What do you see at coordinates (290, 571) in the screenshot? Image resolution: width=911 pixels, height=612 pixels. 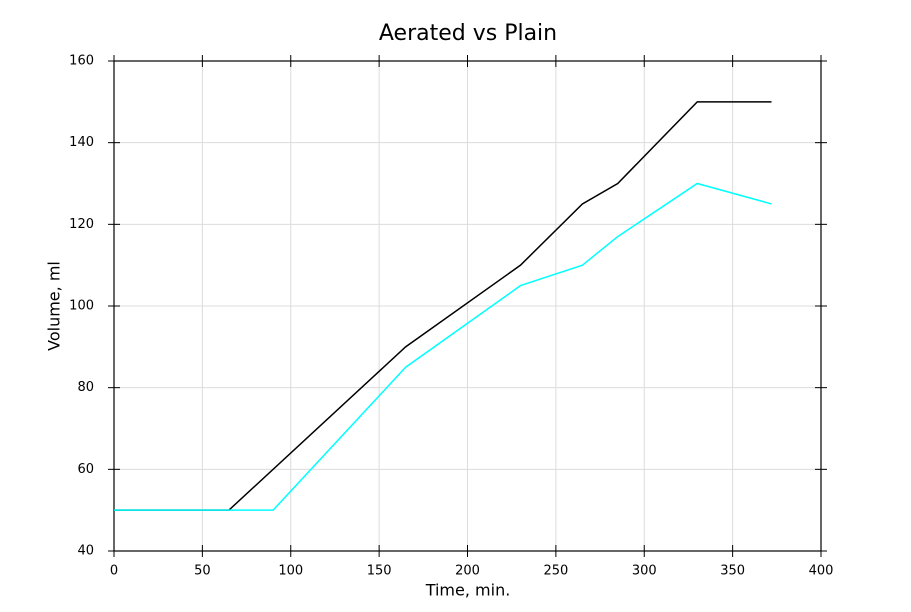 I see `x-tick-label: 100` at bounding box center [290, 571].